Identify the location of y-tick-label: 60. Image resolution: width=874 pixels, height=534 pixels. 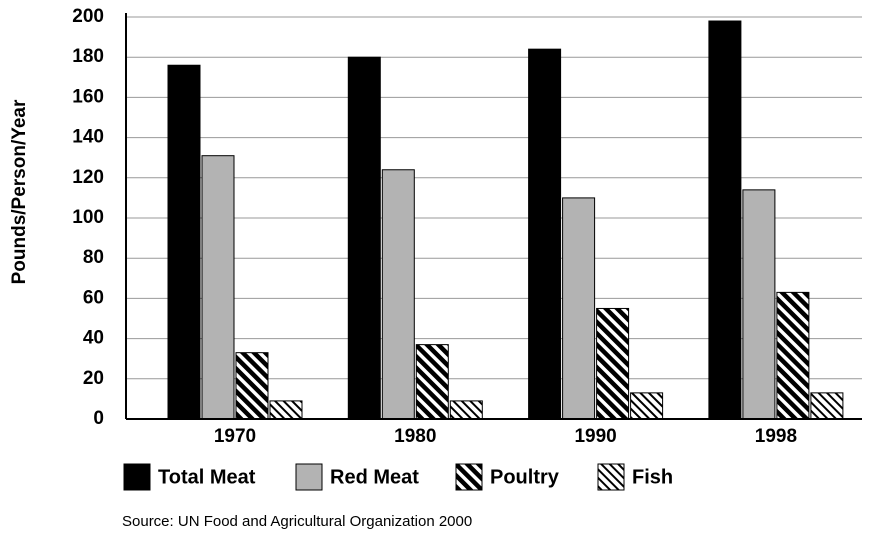
(93, 297).